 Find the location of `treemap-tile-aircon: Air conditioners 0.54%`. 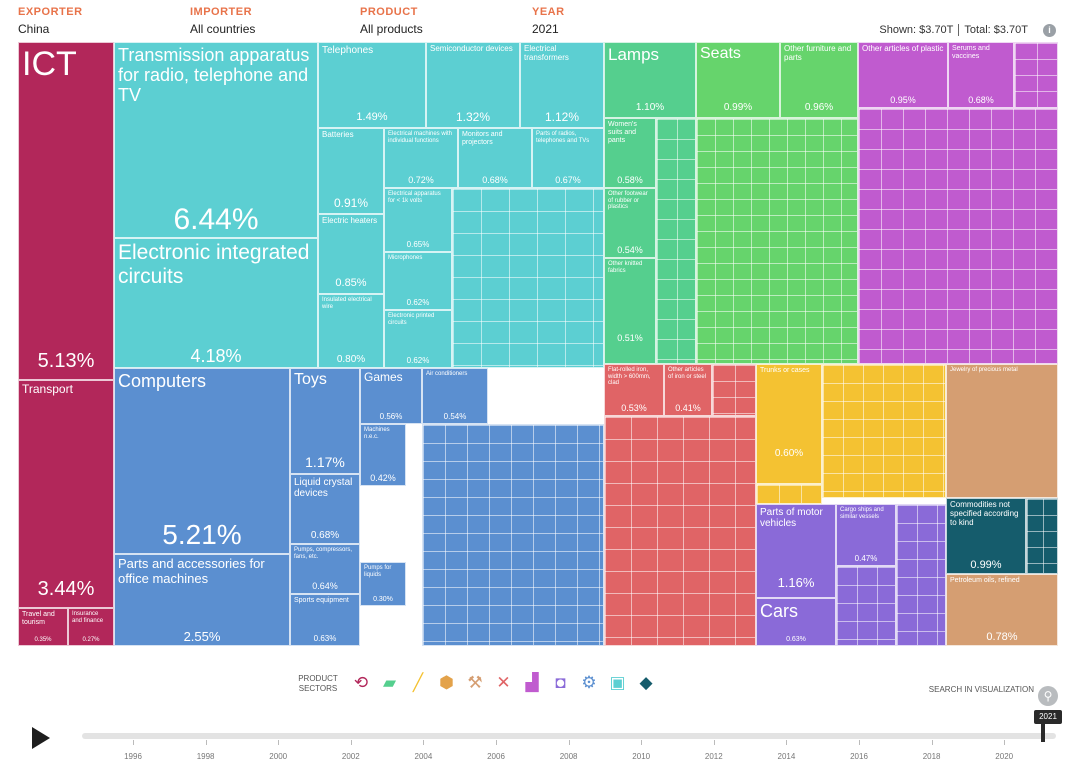

treemap-tile-aircon: Air conditioners 0.54% is located at coordinates (455, 396).